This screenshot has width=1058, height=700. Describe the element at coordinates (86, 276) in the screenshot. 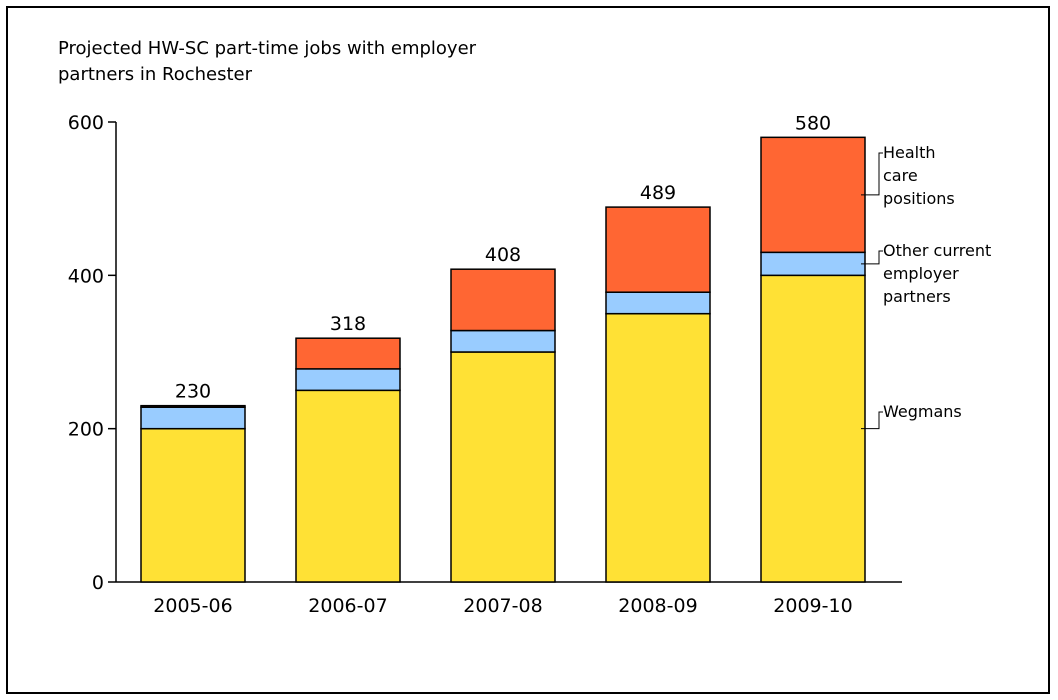

I see `y-tick-label: 400` at that location.